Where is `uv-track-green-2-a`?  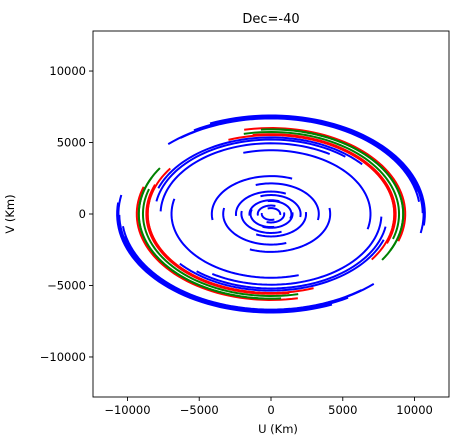
uv-track-green-2-a is located at coordinates (322, 185).